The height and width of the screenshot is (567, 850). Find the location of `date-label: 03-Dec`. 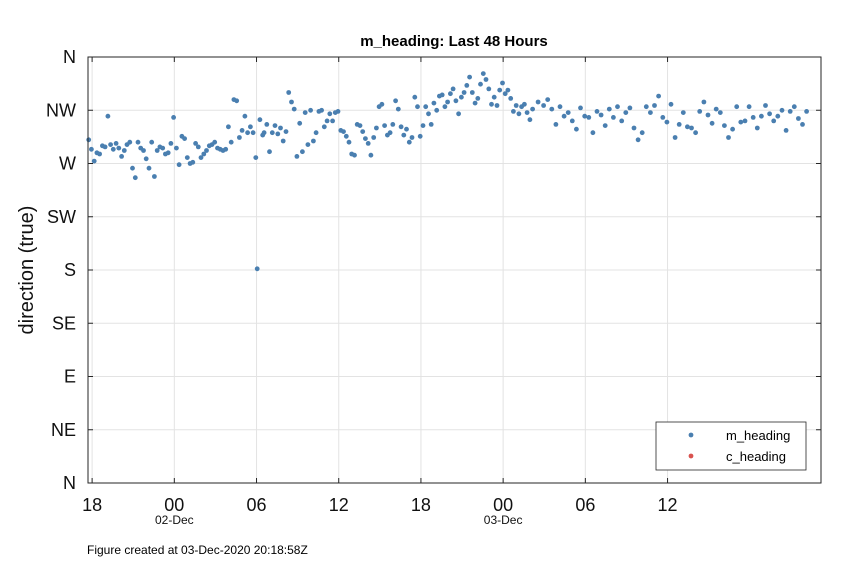

date-label: 03-Dec is located at coordinates (503, 520).